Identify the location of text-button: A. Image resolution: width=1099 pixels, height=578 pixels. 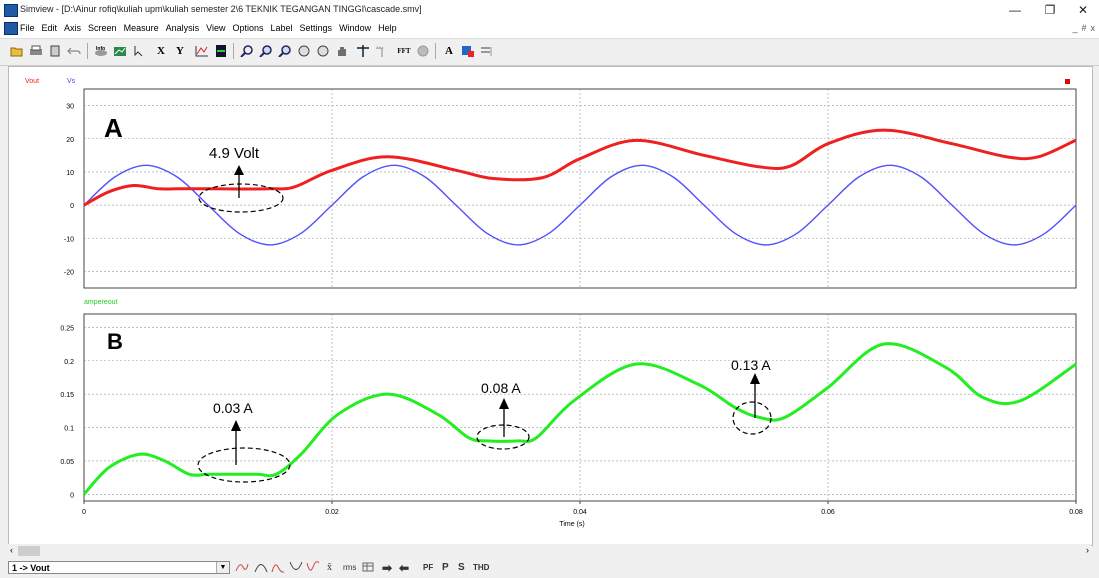
(449, 51).